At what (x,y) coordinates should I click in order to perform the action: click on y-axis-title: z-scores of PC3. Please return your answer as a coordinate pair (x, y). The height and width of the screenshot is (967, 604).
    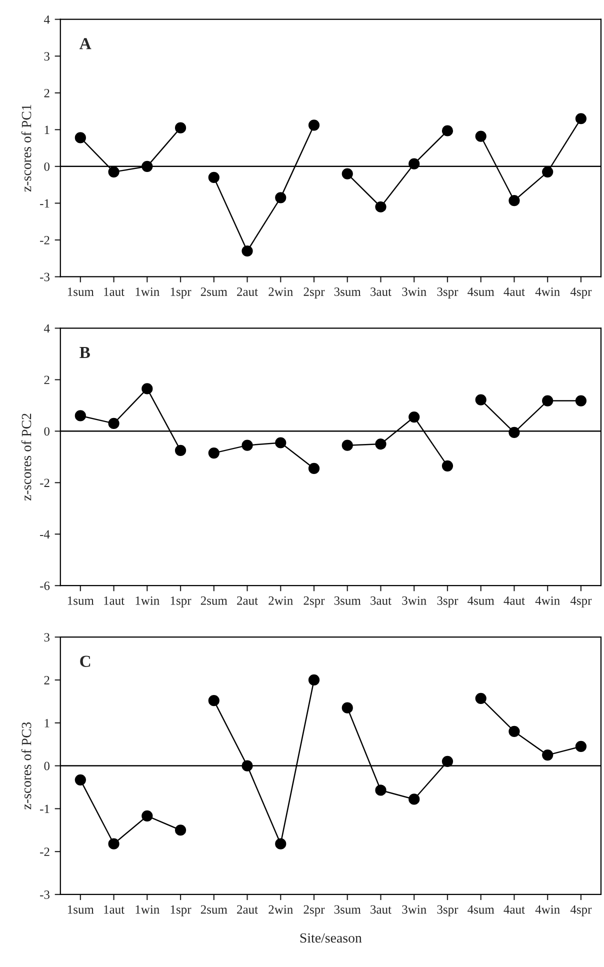
    Looking at the image, I should click on (26, 766).